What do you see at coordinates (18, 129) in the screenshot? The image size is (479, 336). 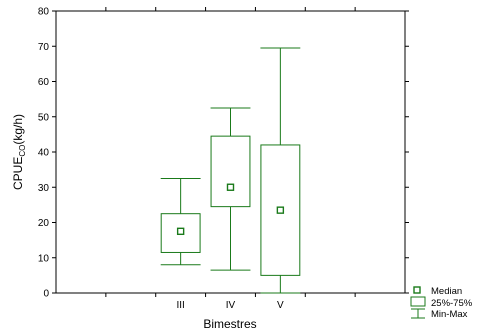 I see `y-axis-label-tail: (kg/h)` at bounding box center [18, 129].